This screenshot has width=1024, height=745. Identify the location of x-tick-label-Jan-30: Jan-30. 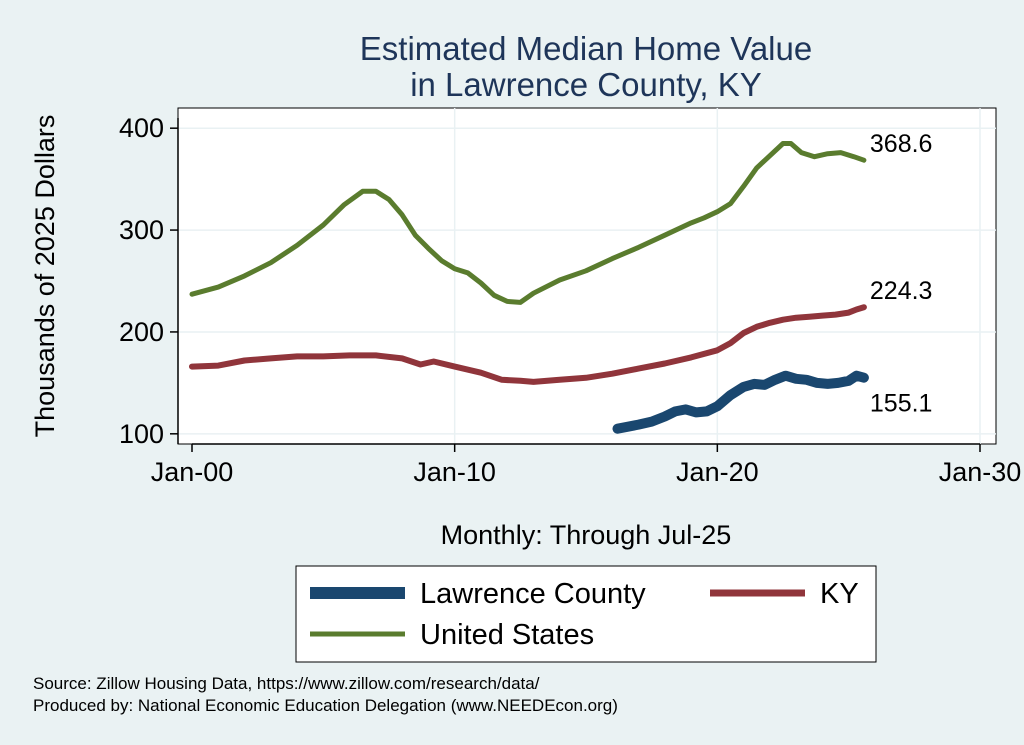
(980, 472).